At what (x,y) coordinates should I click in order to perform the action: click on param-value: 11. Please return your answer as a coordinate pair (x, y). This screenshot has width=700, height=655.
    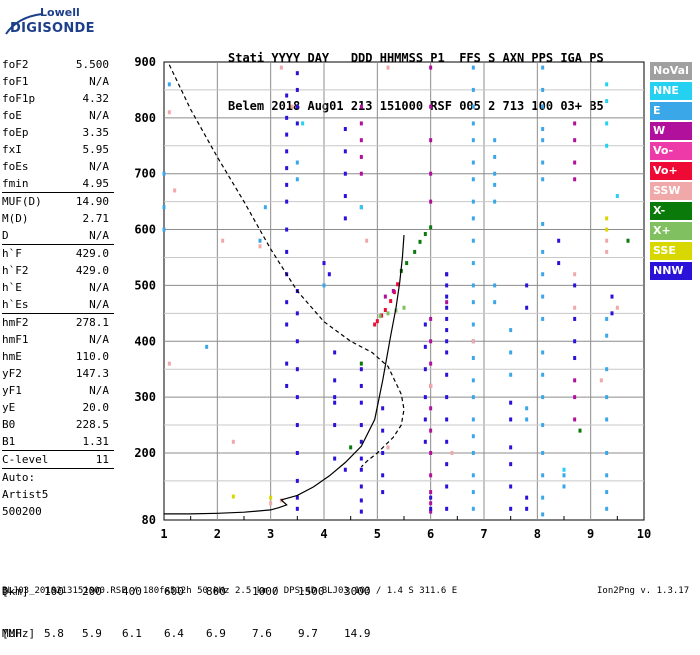
    Looking at the image, I should click on (102, 459).